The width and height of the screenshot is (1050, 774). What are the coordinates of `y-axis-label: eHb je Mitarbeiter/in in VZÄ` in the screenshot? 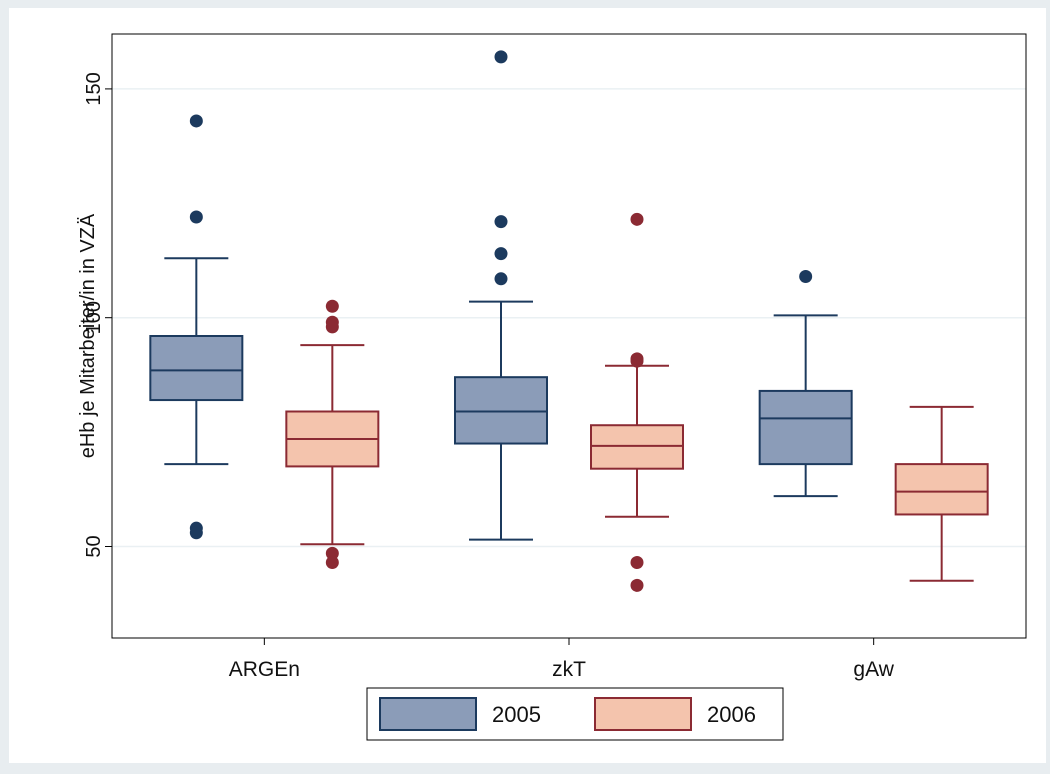 It's located at (88, 335).